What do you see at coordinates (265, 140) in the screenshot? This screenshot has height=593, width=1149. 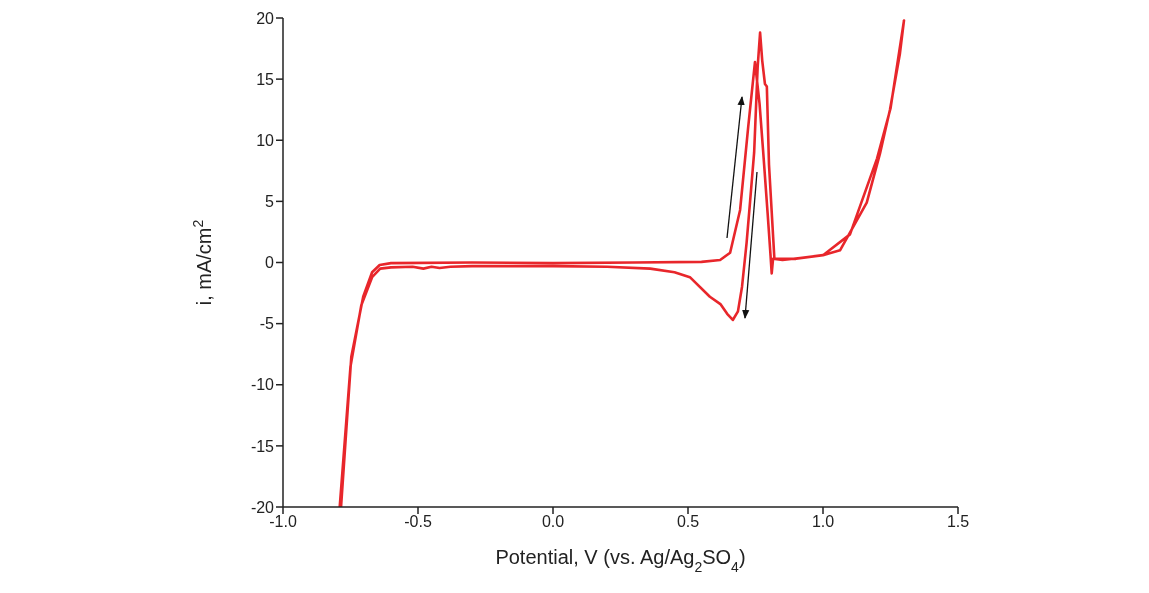 I see `y-tick-label: 10` at bounding box center [265, 140].